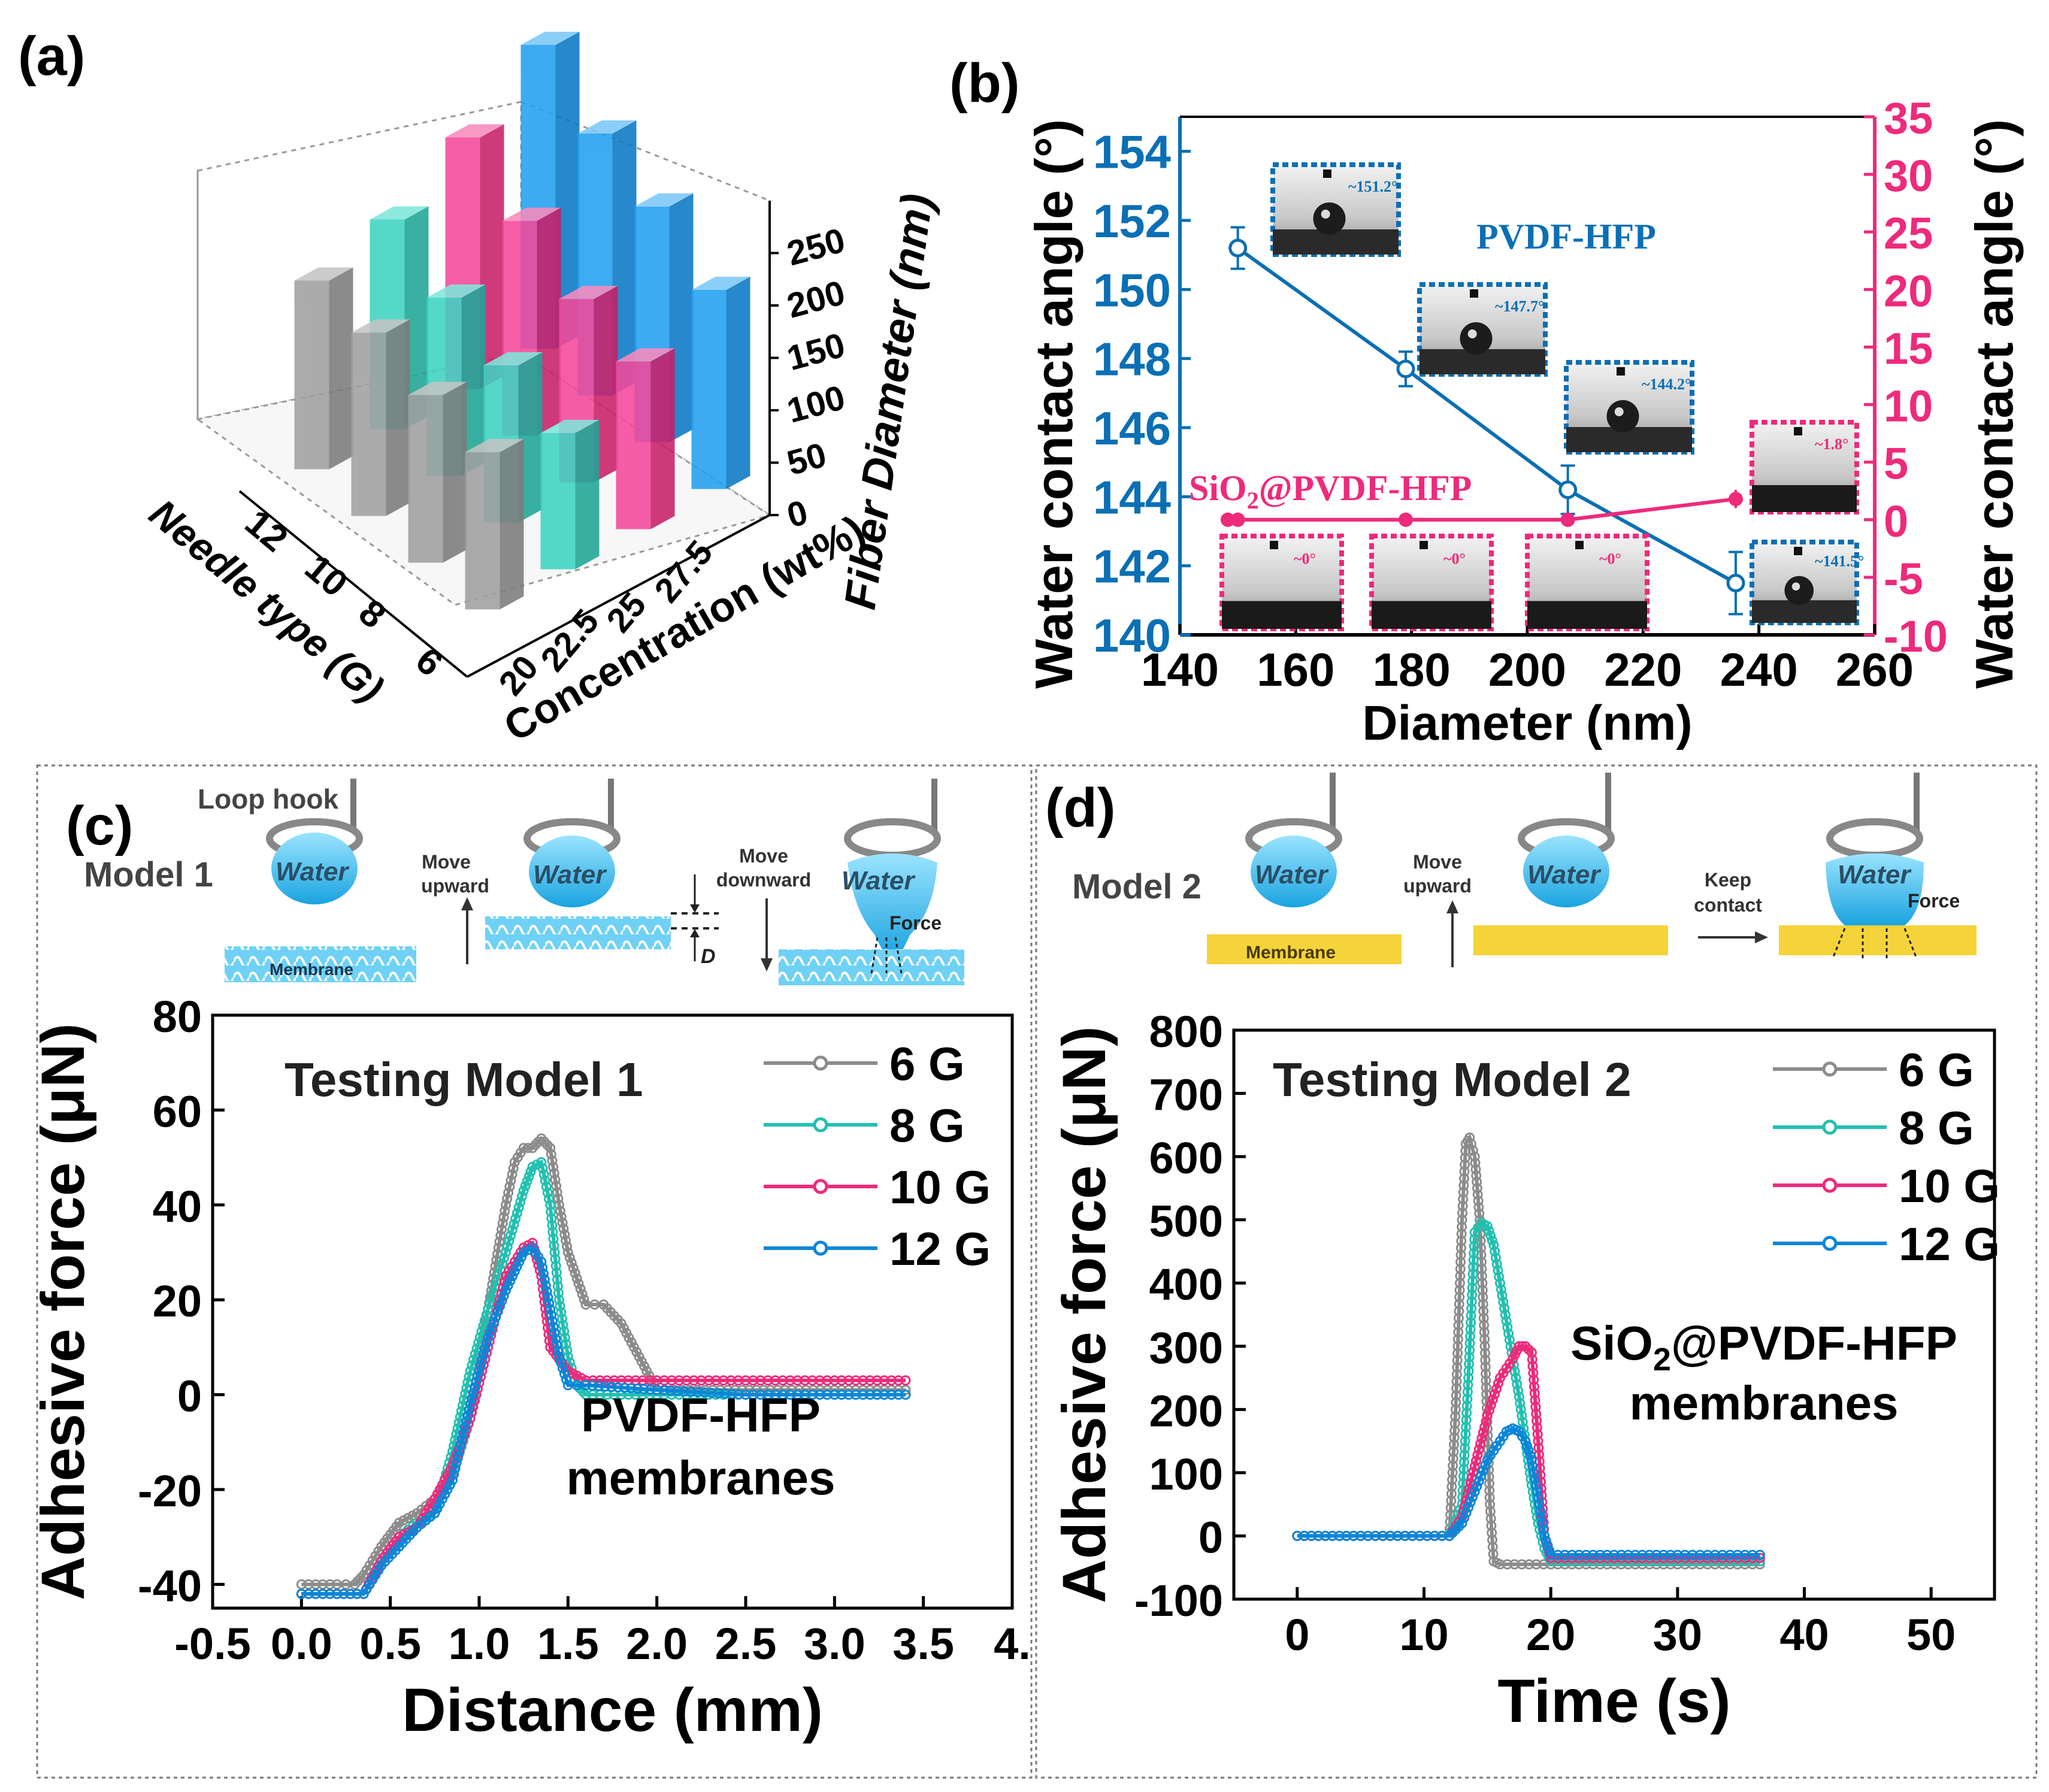  I want to click on y-tick-label: 0, so click(189, 1396).